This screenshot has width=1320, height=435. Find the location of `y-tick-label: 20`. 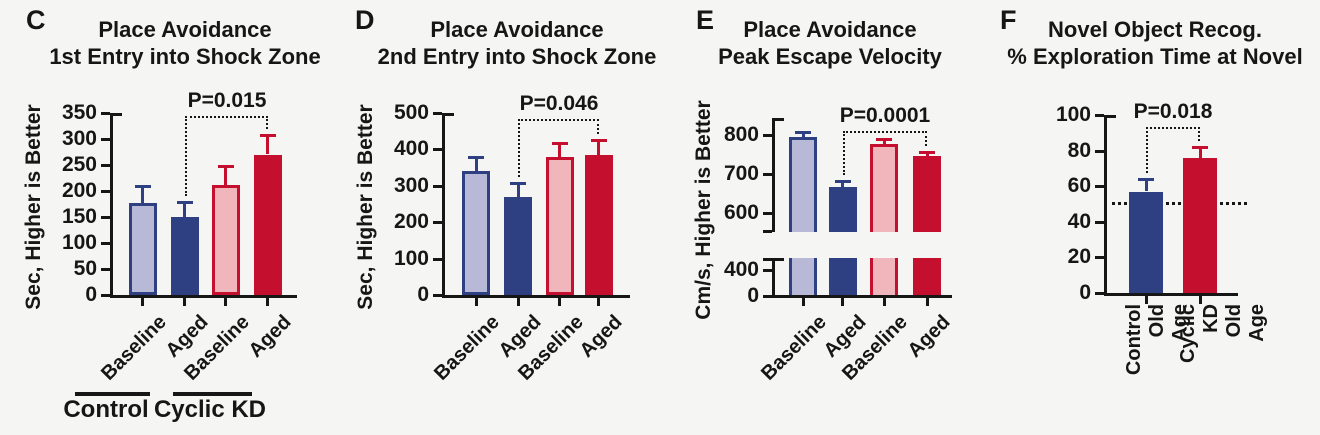

y-tick-label: 20 is located at coordinates (1079, 256).